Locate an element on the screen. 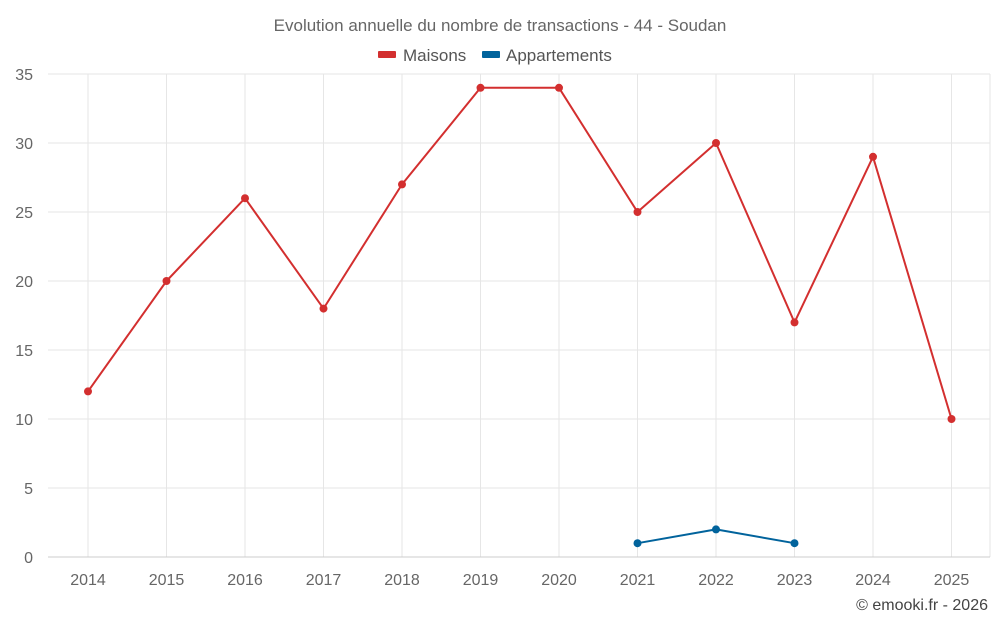 The image size is (1000, 625). x-tick-label: 2021 is located at coordinates (638, 580).